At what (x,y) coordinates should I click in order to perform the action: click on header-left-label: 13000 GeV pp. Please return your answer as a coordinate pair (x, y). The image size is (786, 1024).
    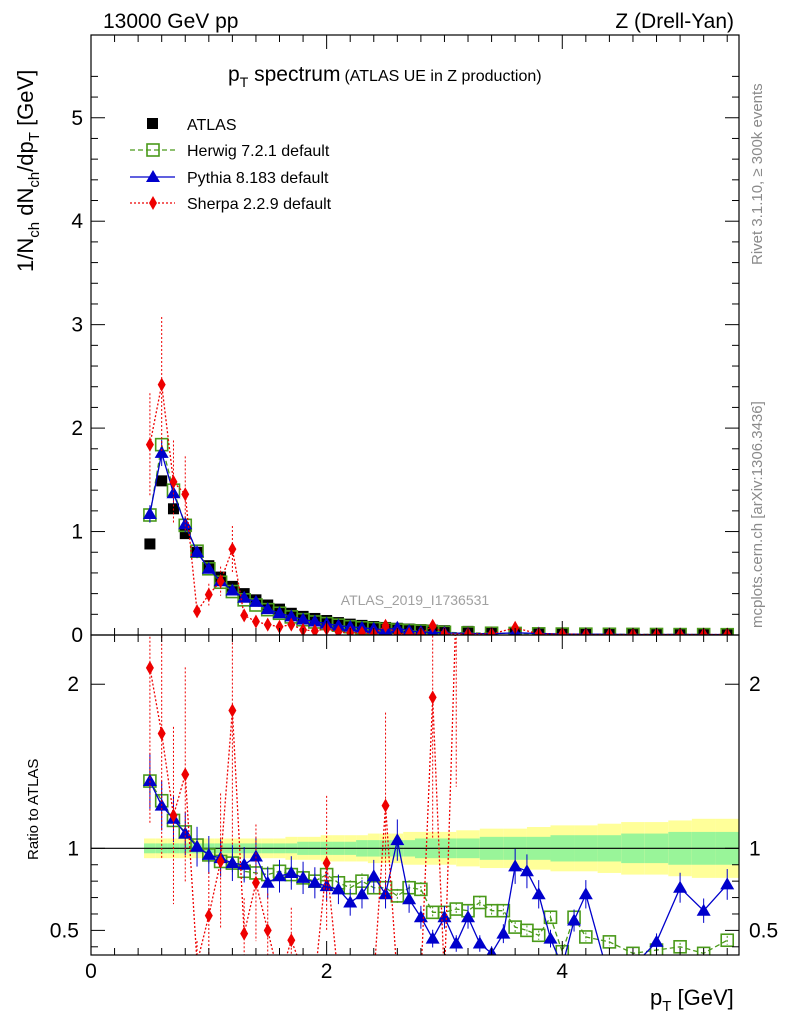
    Looking at the image, I should click on (170, 21).